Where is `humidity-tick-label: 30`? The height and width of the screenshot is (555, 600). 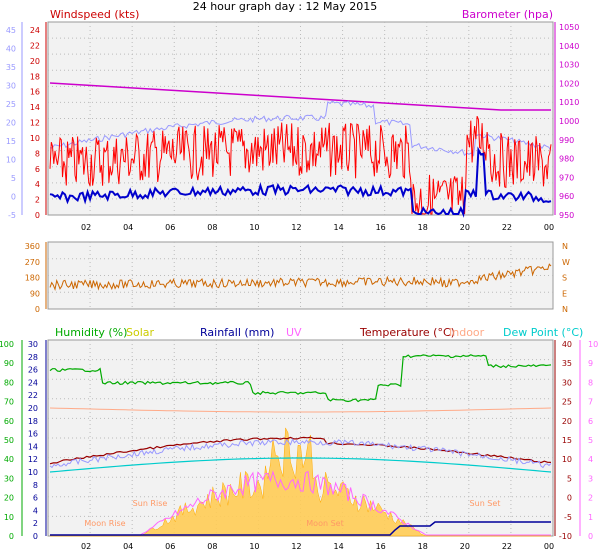 humidity-tick-label: 30 is located at coordinates (9, 478).